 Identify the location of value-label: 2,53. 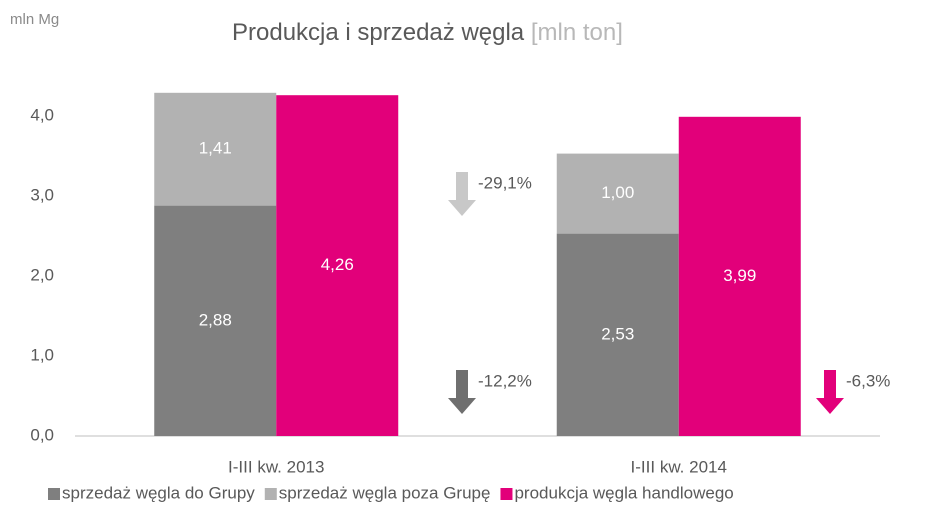
(617, 333).